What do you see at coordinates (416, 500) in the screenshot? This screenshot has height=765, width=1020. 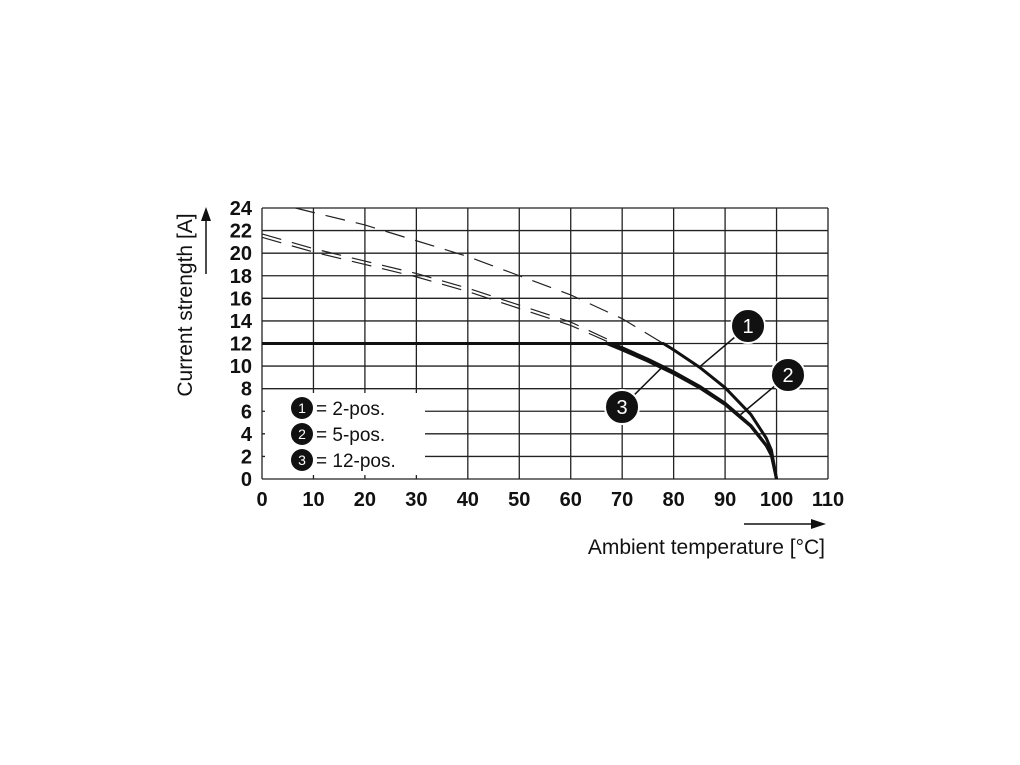 I see `x-tick-label: 30` at bounding box center [416, 500].